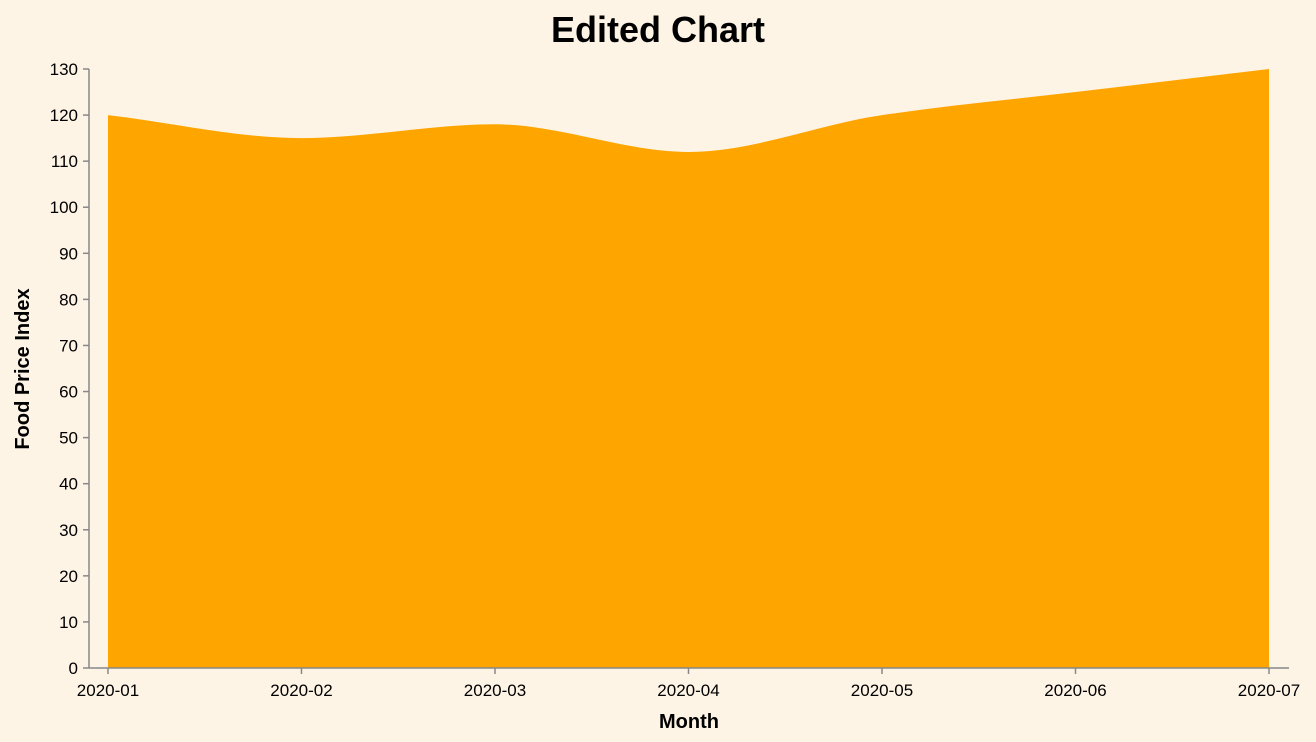 Image resolution: width=1316 pixels, height=742 pixels. What do you see at coordinates (68, 484) in the screenshot?
I see `y-tick-label: 40` at bounding box center [68, 484].